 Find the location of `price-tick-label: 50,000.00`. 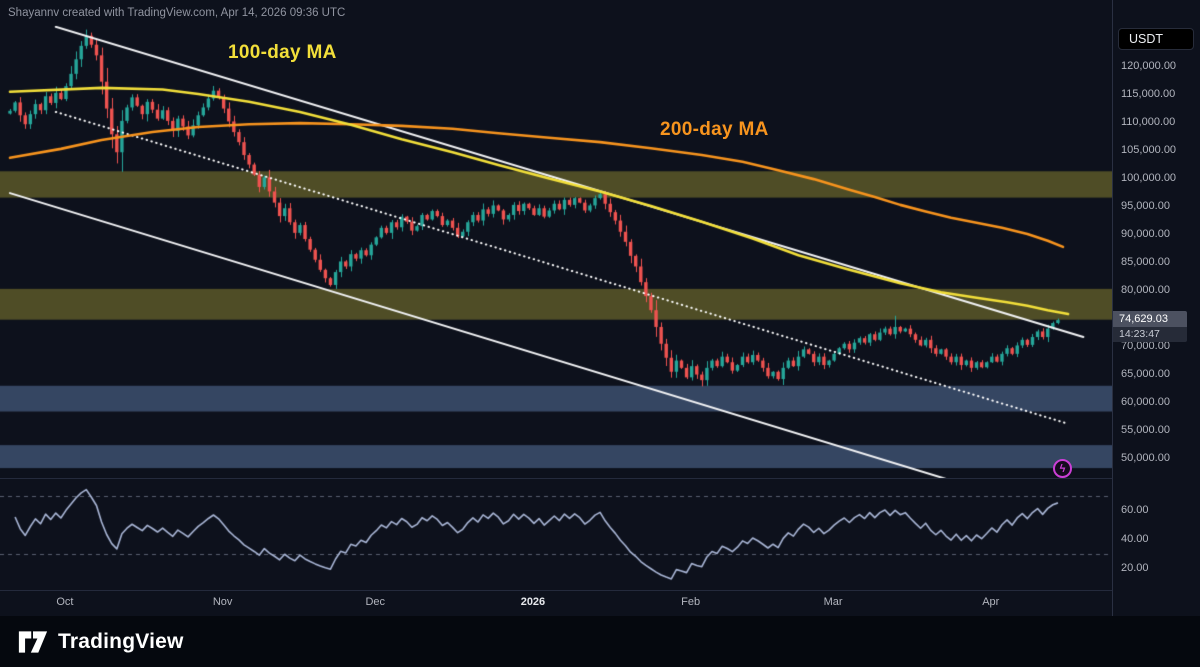

price-tick-label: 50,000.00 is located at coordinates (1145, 458).